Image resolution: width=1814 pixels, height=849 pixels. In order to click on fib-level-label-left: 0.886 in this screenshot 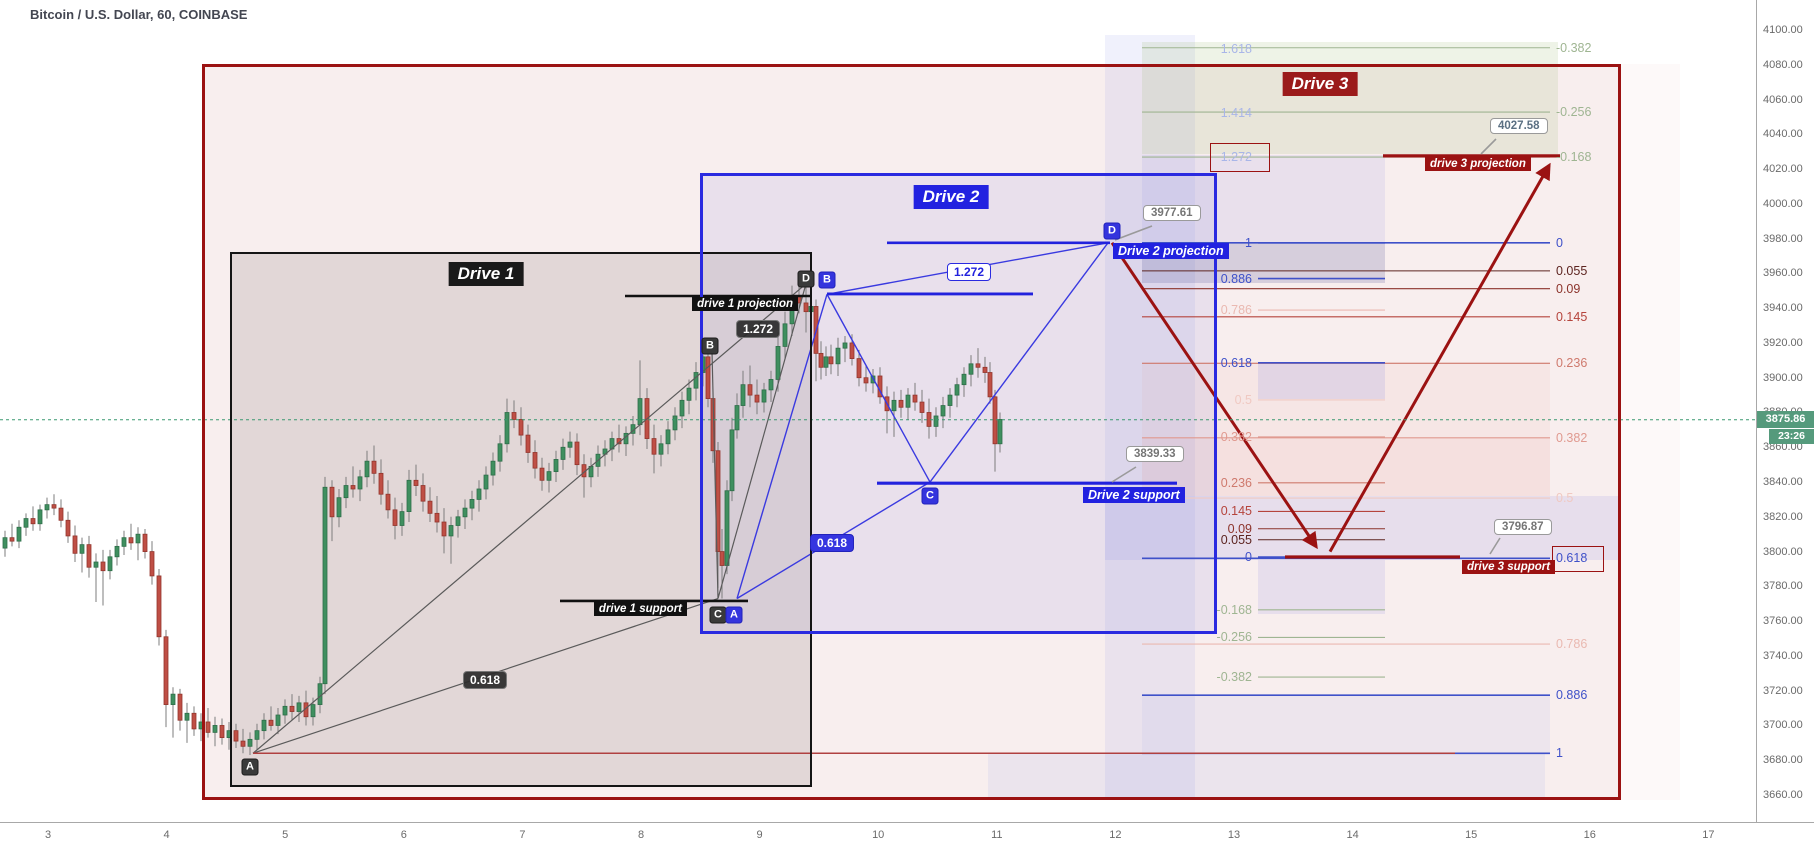, I will do `click(1236, 278)`.